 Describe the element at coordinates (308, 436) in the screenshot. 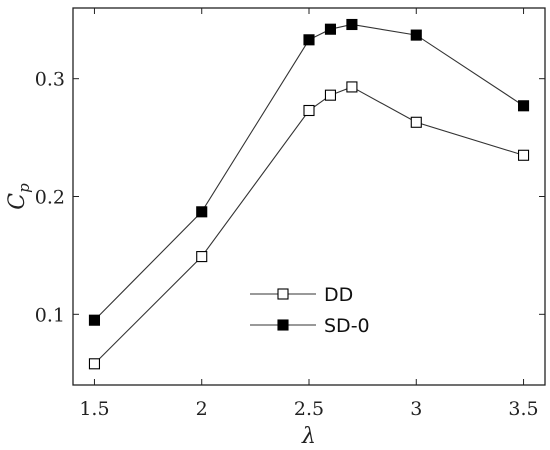

I see `x-axis-label: λ` at that location.